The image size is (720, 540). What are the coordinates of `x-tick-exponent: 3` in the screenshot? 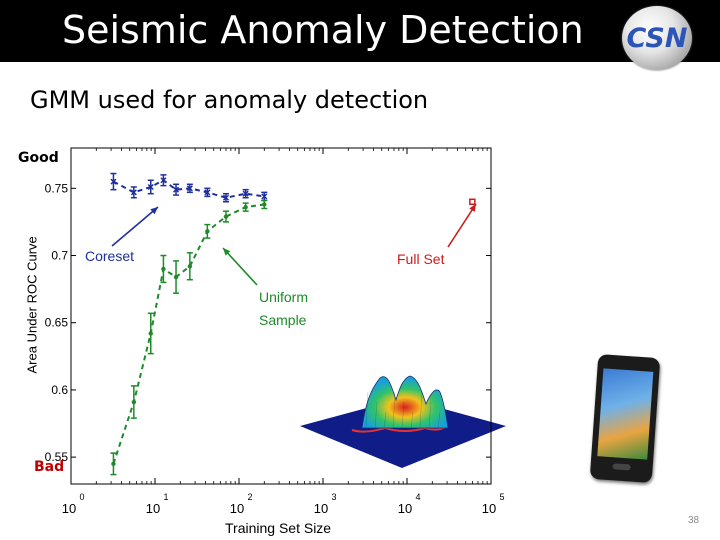 It's located at (333, 497).